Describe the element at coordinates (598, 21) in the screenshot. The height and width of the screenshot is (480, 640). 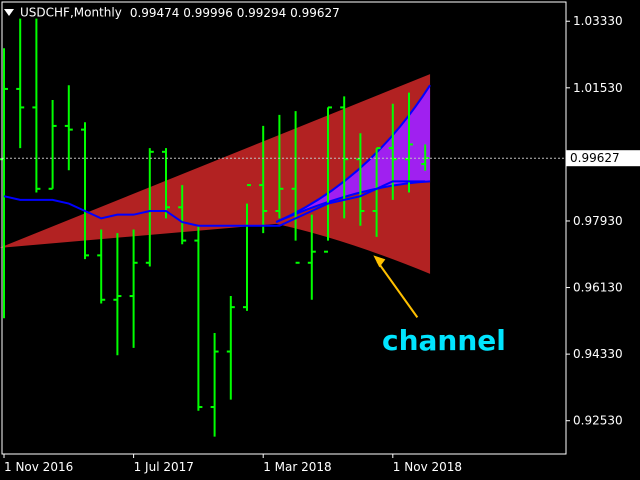
I see `y-tick-label: 1.03330` at that location.